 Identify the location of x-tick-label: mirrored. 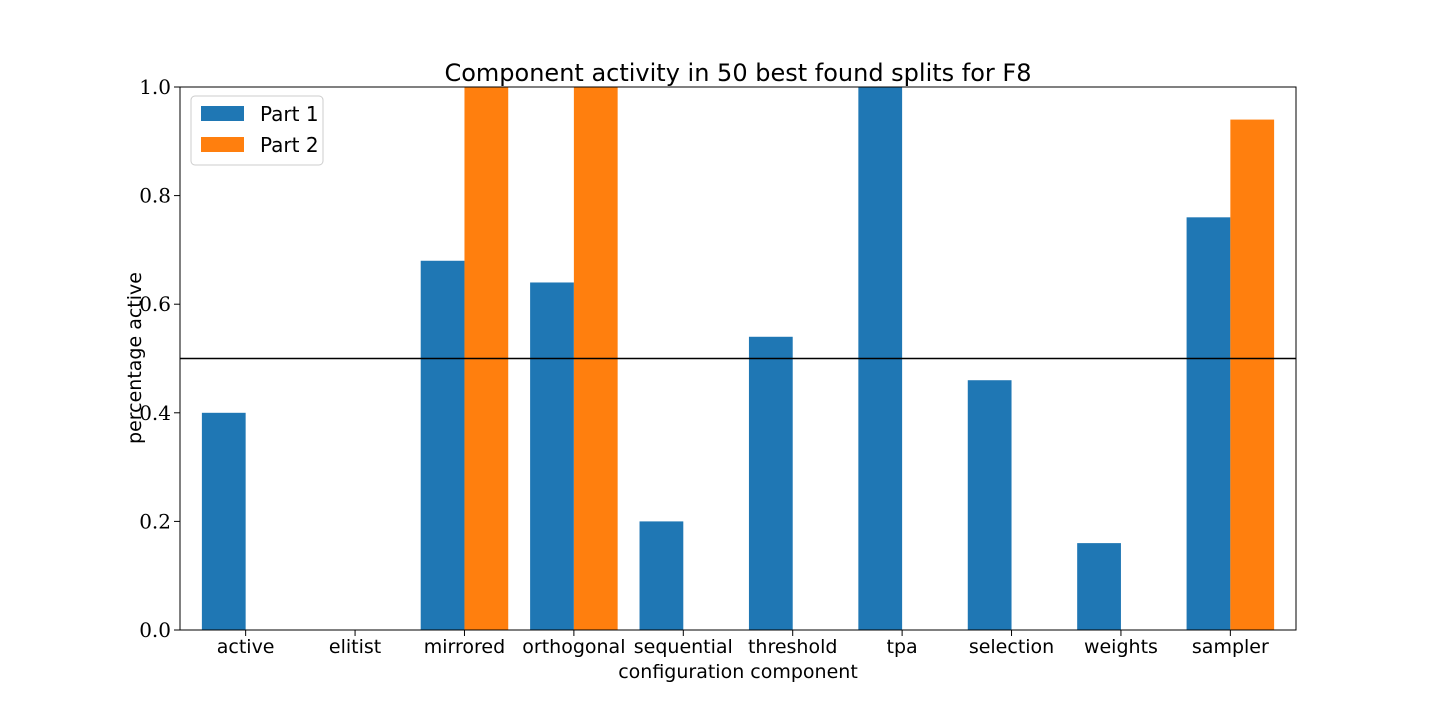
(464, 647).